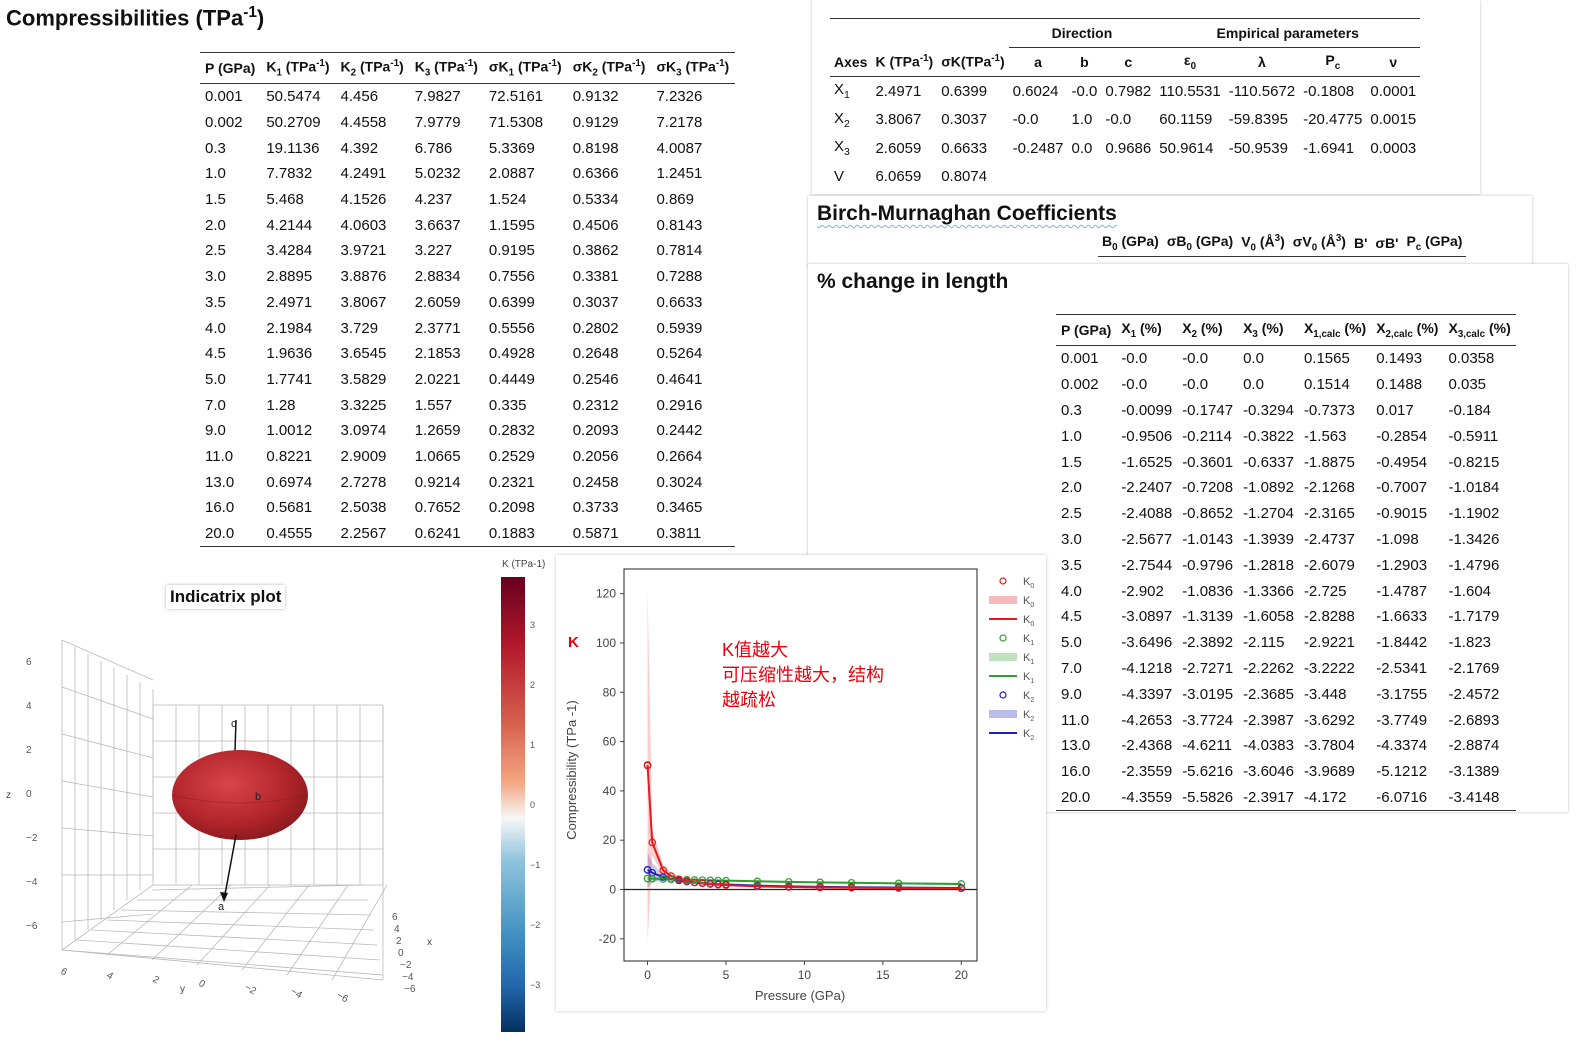 This screenshot has width=1590, height=1054. Describe the element at coordinates (363, 456) in the screenshot. I see `compressibilities-cell: 2.9009` at that location.